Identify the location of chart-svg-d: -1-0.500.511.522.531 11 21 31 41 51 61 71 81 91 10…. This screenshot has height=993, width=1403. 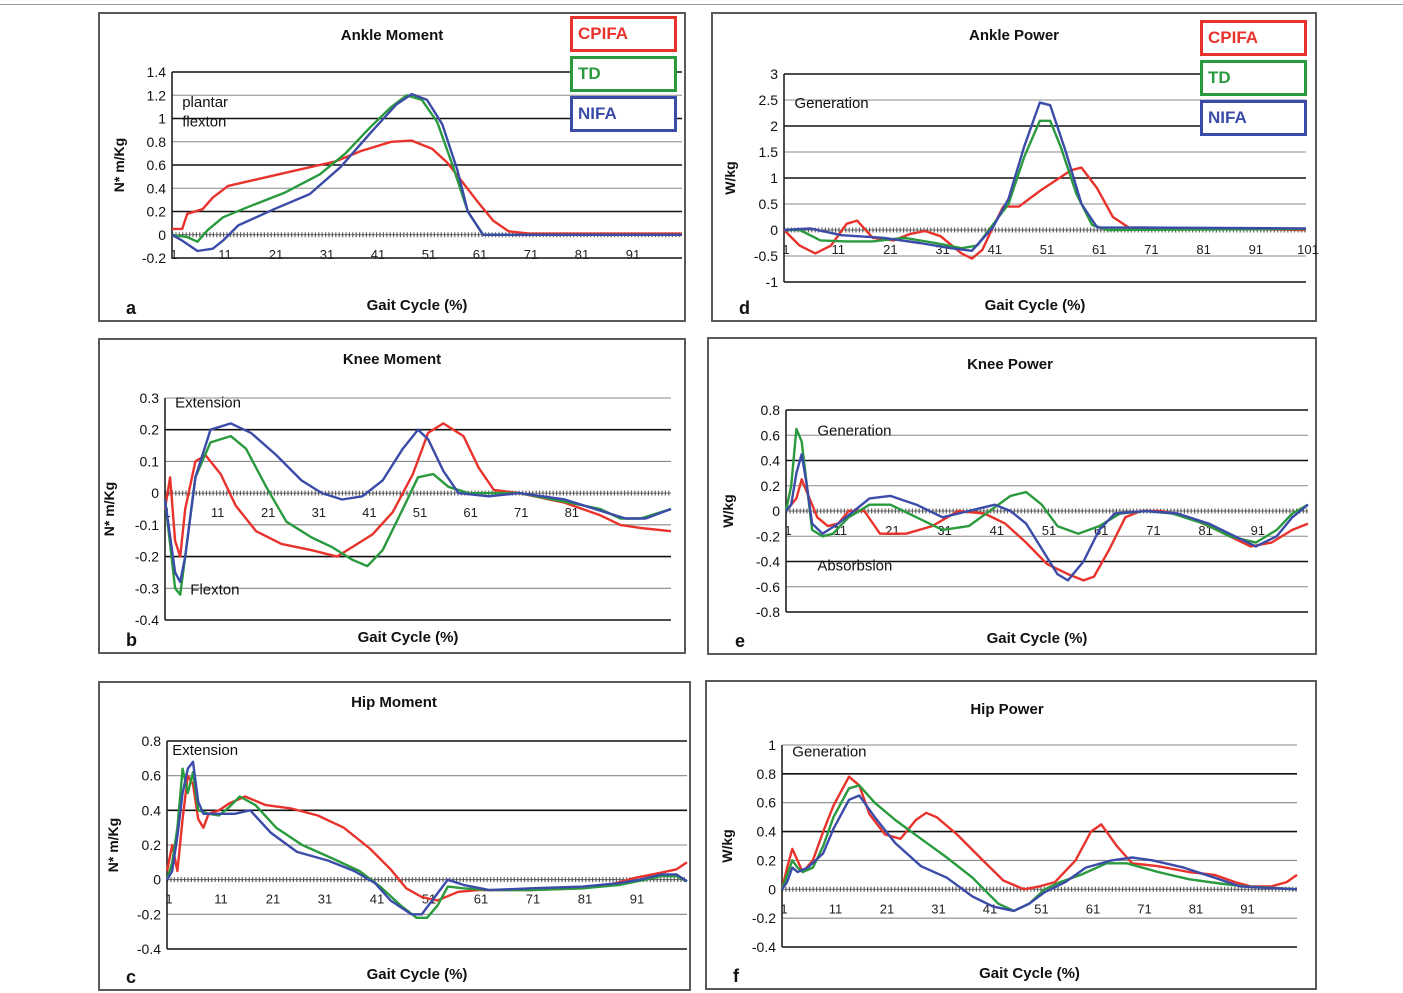
(1020, 172).